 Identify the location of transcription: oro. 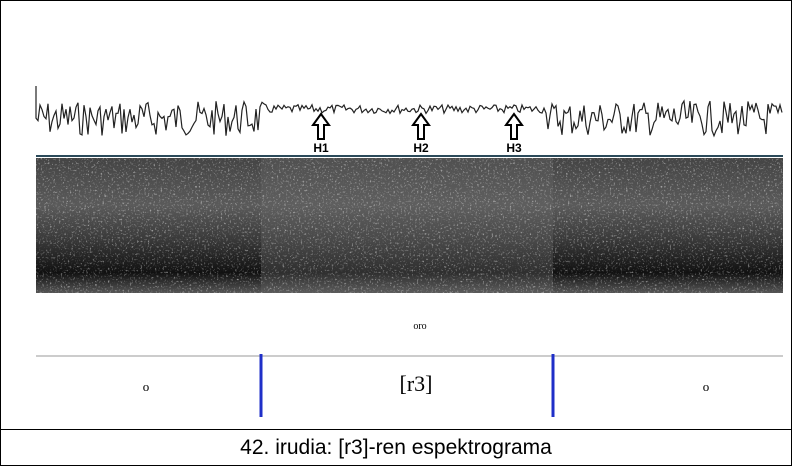
(419, 326).